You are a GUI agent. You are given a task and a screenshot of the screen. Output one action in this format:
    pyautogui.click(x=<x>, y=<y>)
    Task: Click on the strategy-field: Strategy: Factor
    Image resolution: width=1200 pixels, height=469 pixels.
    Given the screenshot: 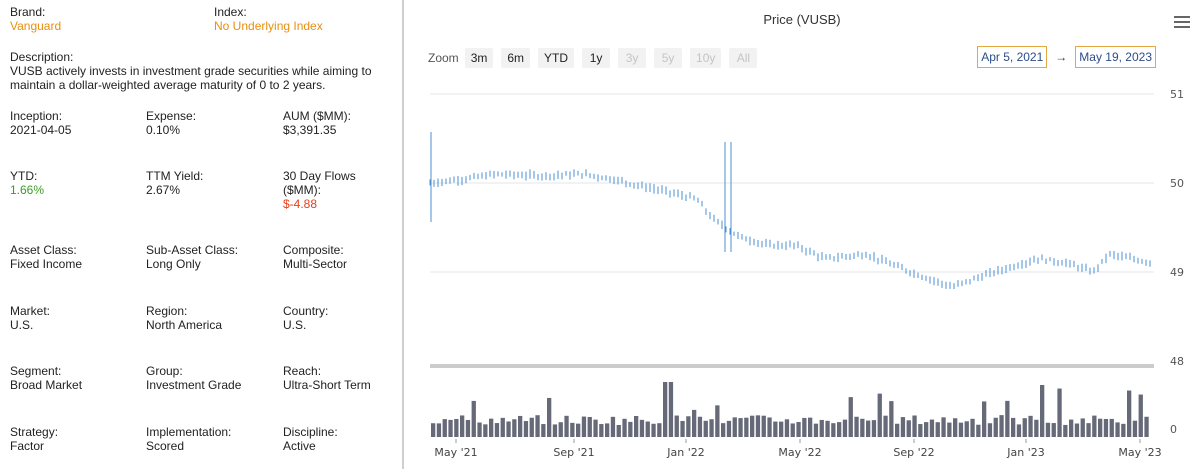 What is the action you would take?
    pyautogui.click(x=34, y=439)
    